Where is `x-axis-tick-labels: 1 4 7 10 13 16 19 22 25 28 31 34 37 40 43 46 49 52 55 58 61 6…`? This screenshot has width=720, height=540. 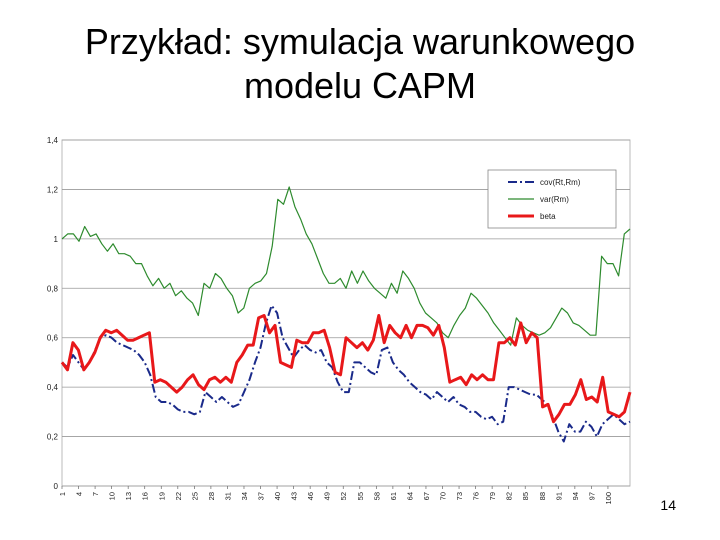
x-axis-tick-labels: 1 4 7 10 13 16 19 22 25 28 31 34 37 40 43 46 49 52 55 58 61 6… is located at coordinates (335, 498).